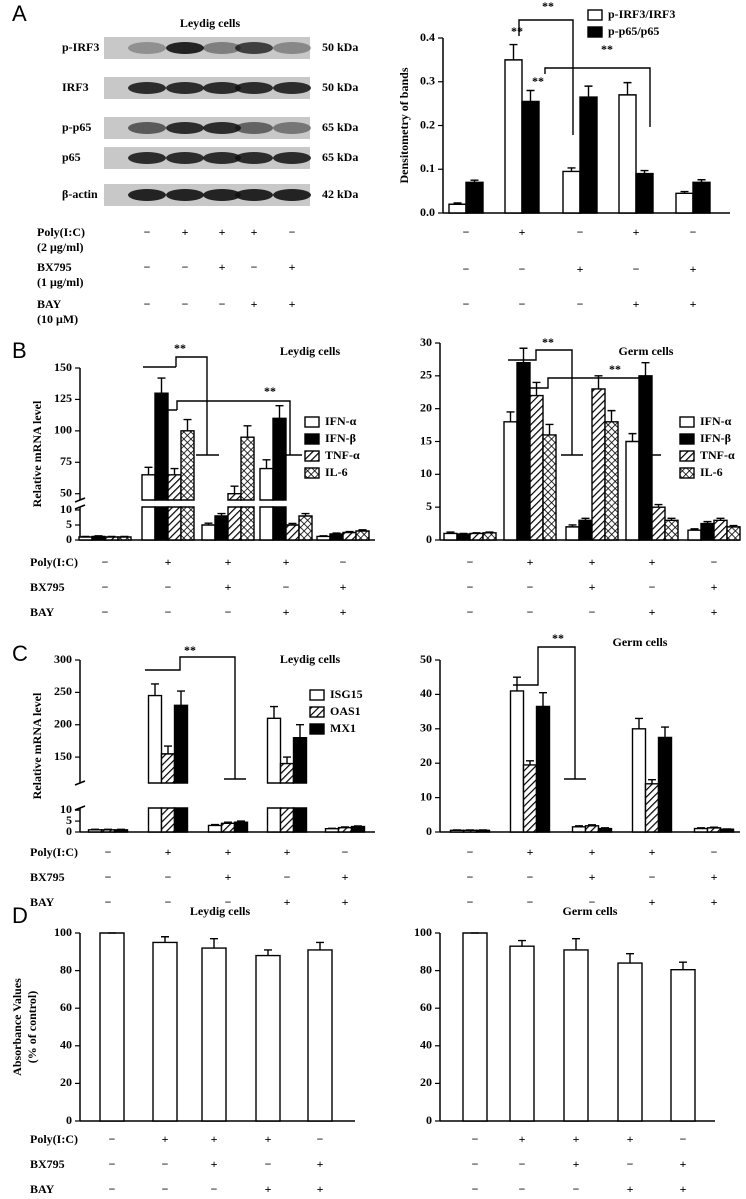  What do you see at coordinates (641, 14) in the screenshot?
I see `legend-label: p-IRF3/IRF3` at bounding box center [641, 14].